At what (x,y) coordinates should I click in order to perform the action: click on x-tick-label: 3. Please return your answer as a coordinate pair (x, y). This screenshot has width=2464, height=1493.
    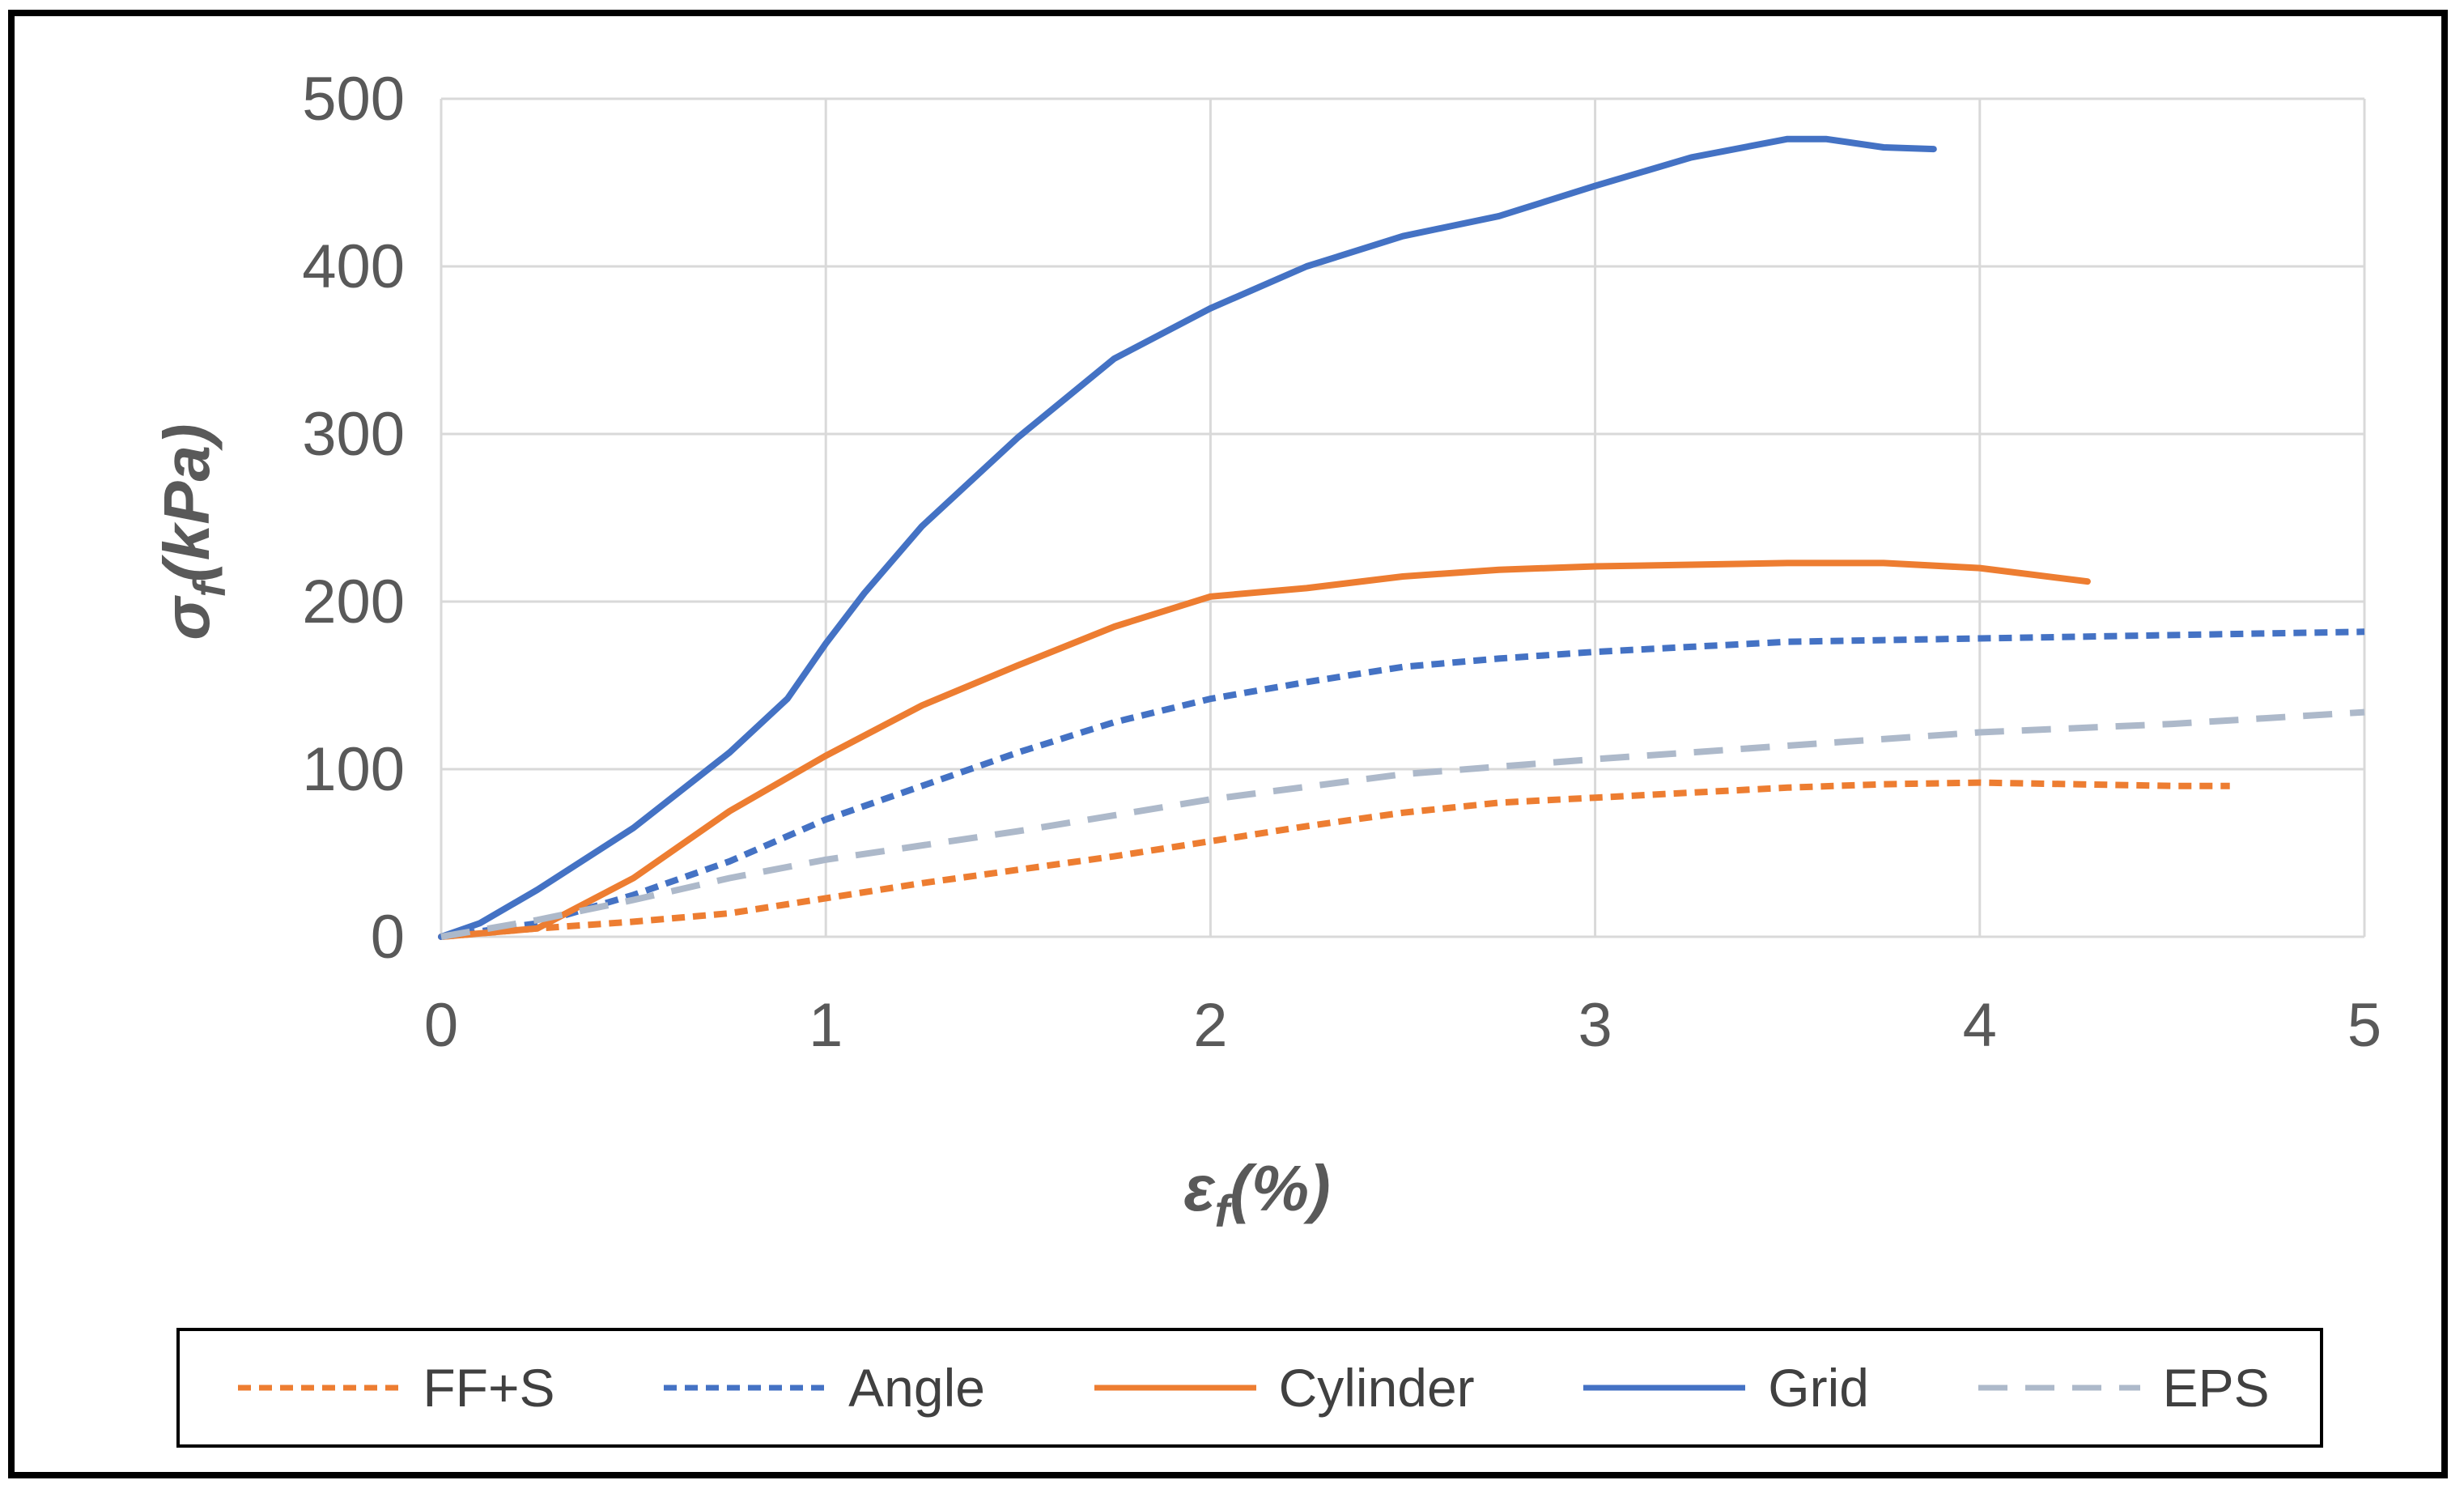
    Looking at the image, I should click on (1595, 1026).